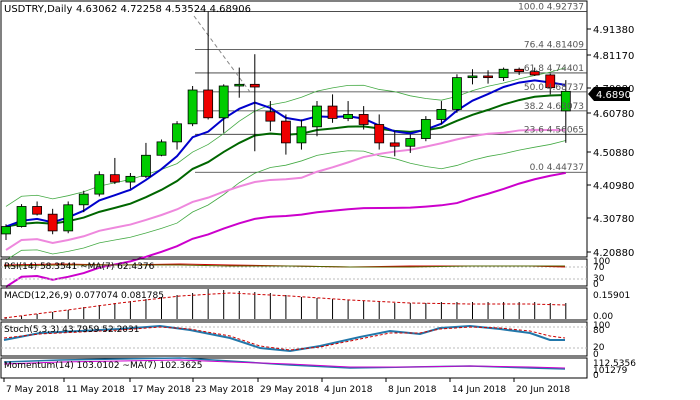 The height and width of the screenshot is (400, 700). What do you see at coordinates (103, 366) in the screenshot?
I see `momentum-label: Momentum(14) 103.0102 ~MA(7) 102.3625` at bounding box center [103, 366].